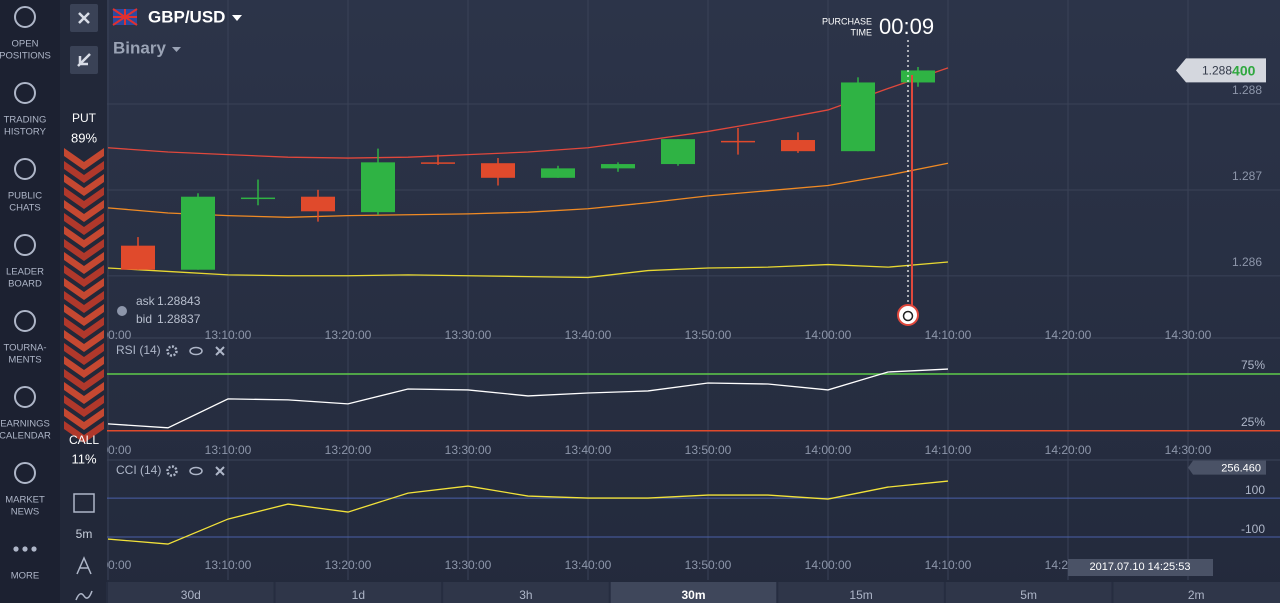 This screenshot has height=603, width=1280. I want to click on time-label: 14:00:00, so click(828, 565).